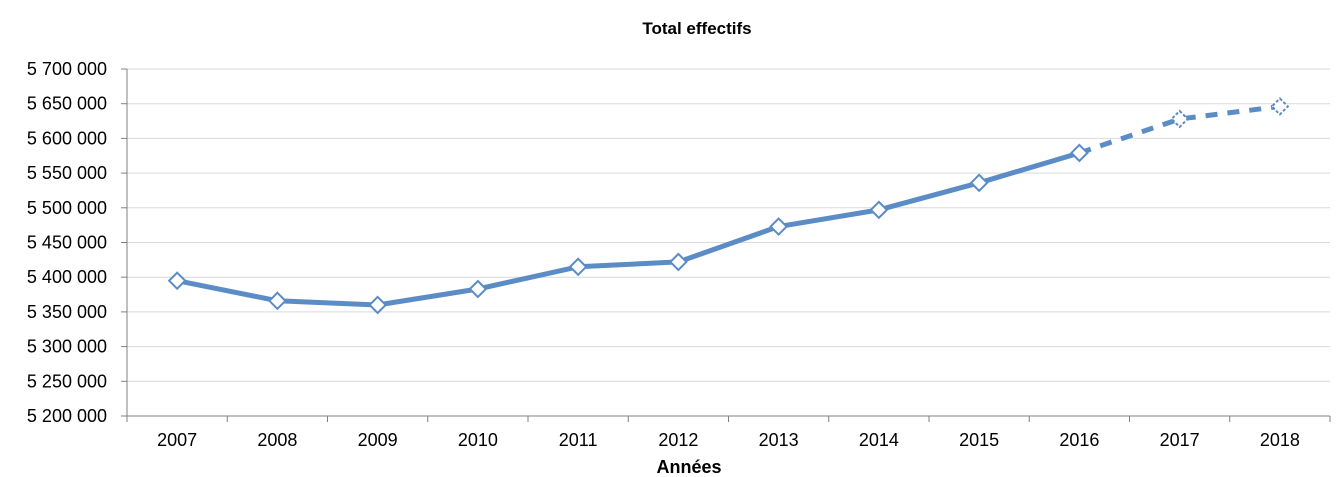 Image resolution: width=1336 pixels, height=477 pixels. Describe the element at coordinates (378, 440) in the screenshot. I see `x-tick-label: 2009` at that location.